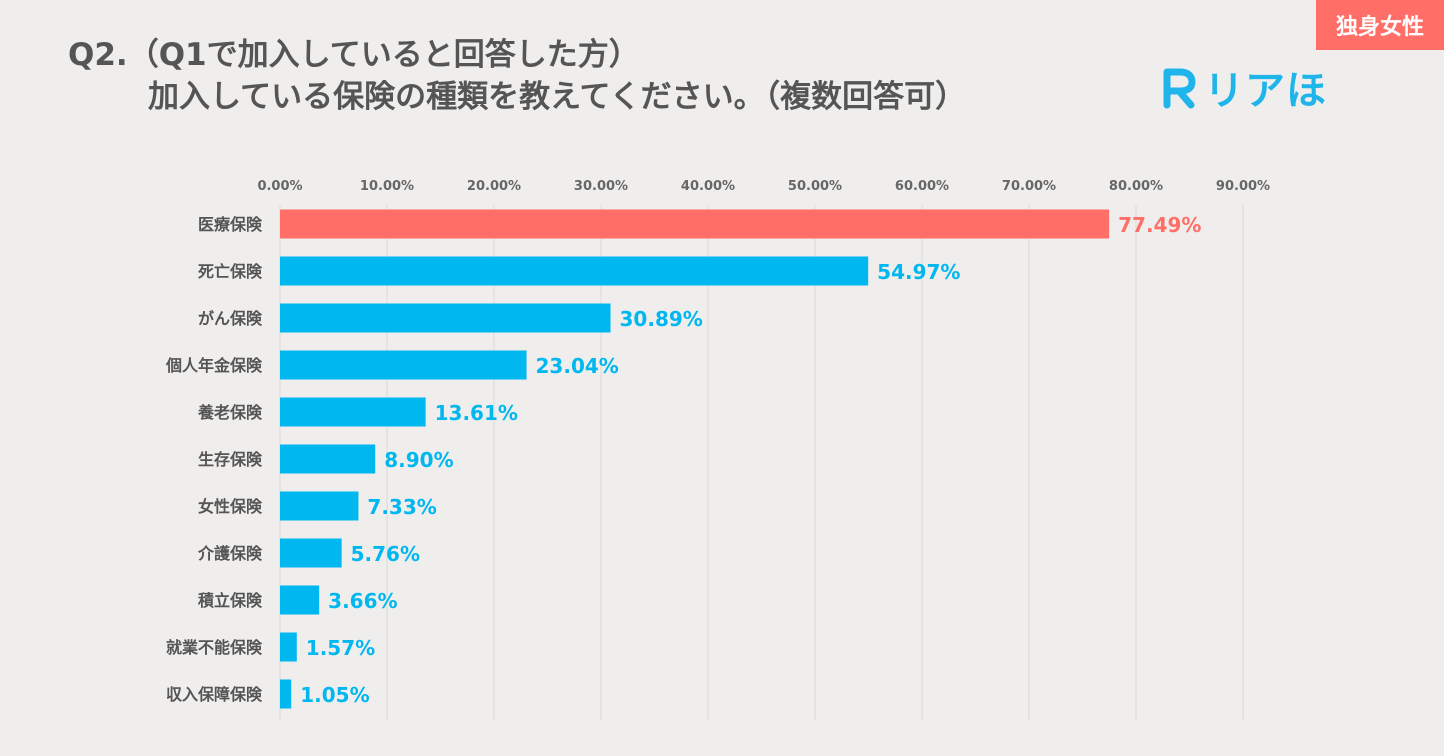 The width and height of the screenshot is (1444, 756). I want to click on category-label: 積立保険, so click(230, 600).